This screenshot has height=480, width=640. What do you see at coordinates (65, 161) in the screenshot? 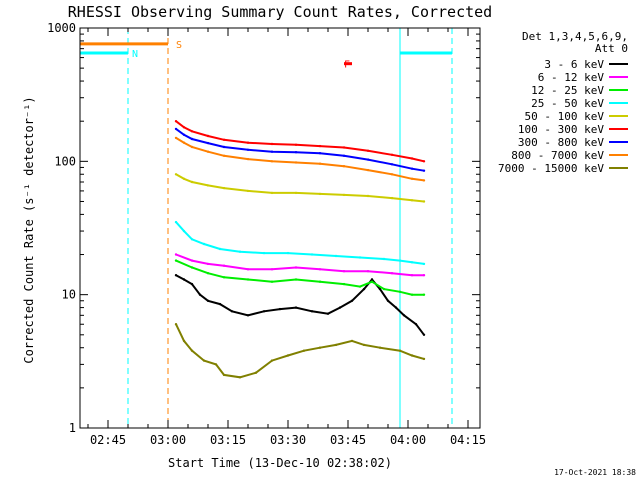
I see `y-tick-label-100: 100` at bounding box center [65, 161].